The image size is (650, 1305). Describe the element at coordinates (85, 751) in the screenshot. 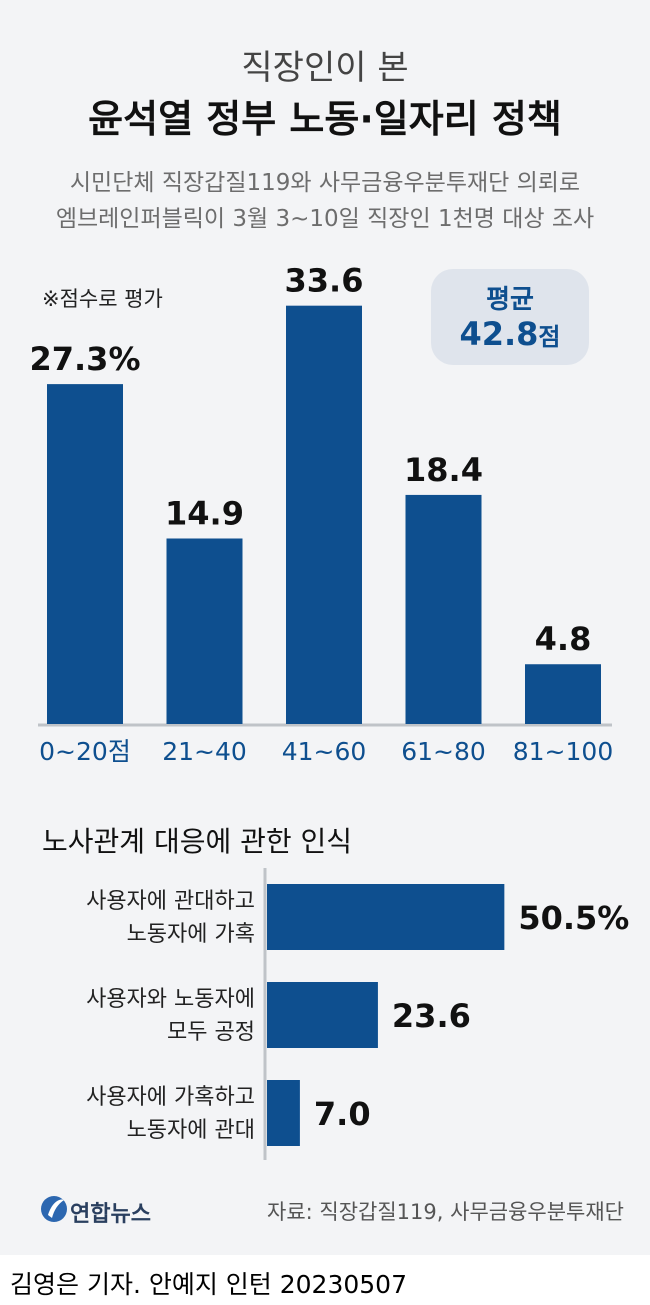

I see `category-label-0: 0~20점` at that location.